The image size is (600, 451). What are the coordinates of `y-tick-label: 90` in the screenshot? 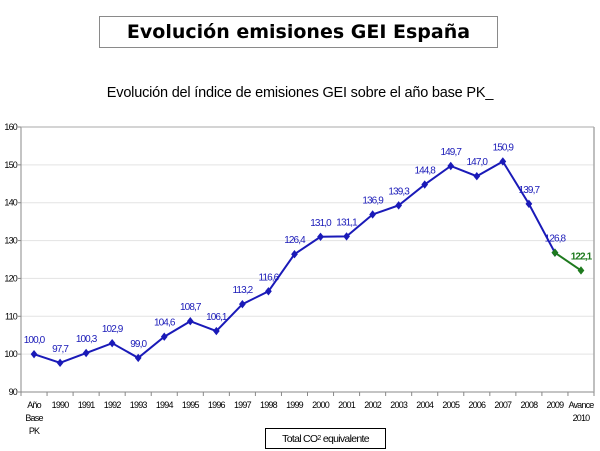 It's located at (13, 392).